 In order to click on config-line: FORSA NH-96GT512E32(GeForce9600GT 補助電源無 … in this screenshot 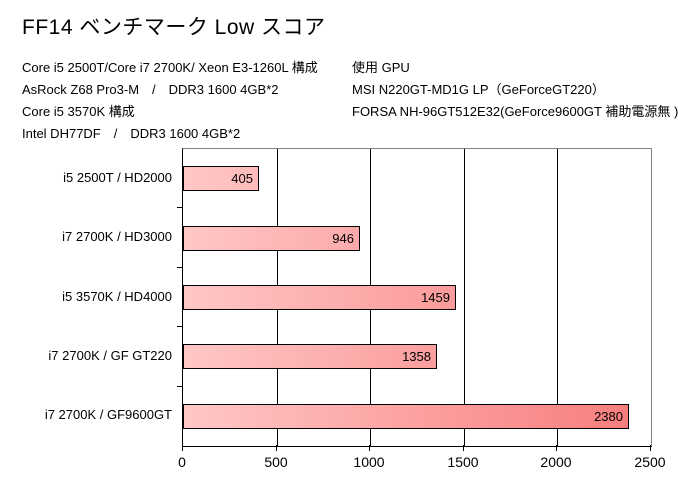, I will do `click(515, 111)`.